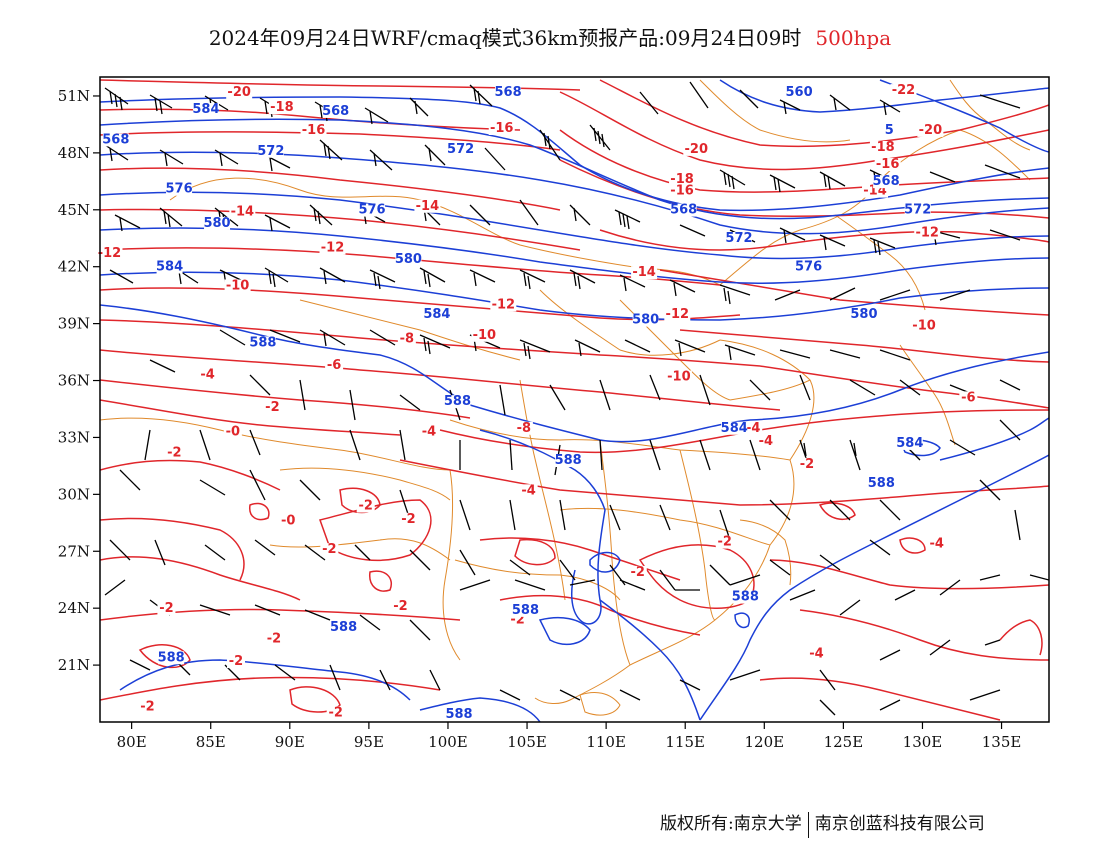 This screenshot has height=850, width=1100. Describe the element at coordinates (74, 665) in the screenshot. I see `lat-tick-label: 21N` at that location.